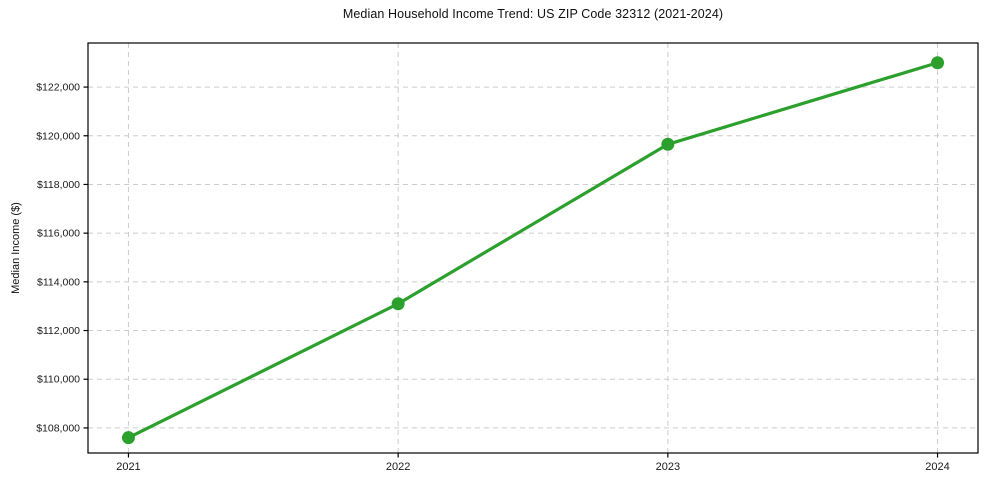  Describe the element at coordinates (16, 248) in the screenshot. I see `y-axis-title: Median Income ($)` at that location.